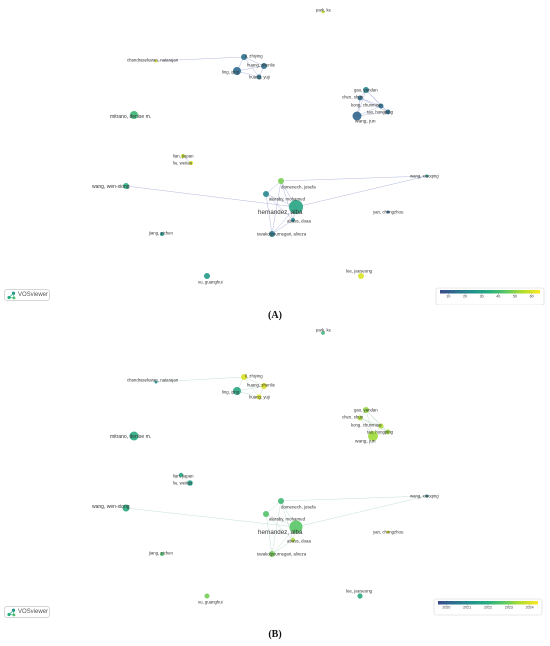 Image resolution: width=550 pixels, height=646 pixels. What do you see at coordinates (11, 612) in the screenshot?
I see `vosviewer-logo-icon` at bounding box center [11, 612].